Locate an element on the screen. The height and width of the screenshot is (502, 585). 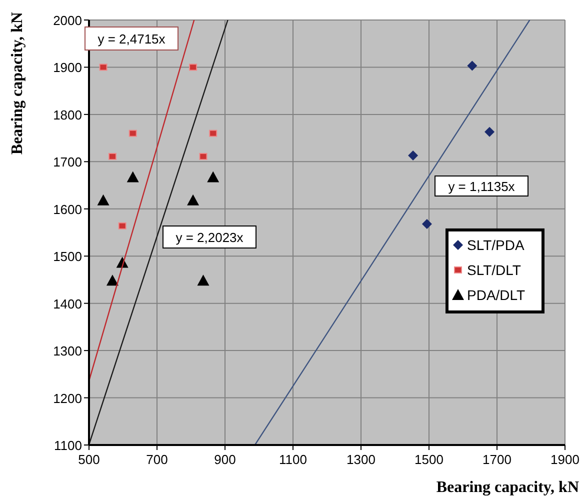
legend-label: SLT/DLT is located at coordinates (494, 270).